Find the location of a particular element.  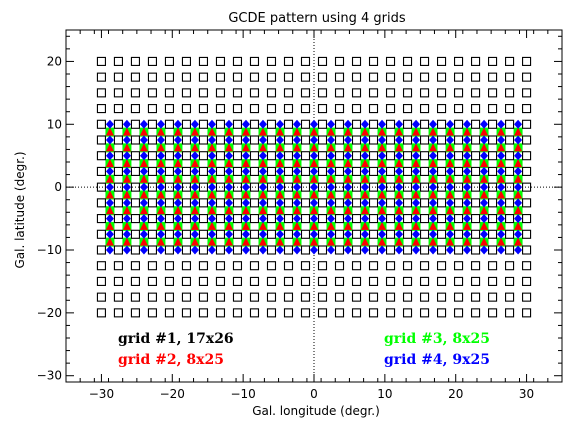

chart-title: GCDE pattern using 4 grids is located at coordinates (317, 18).